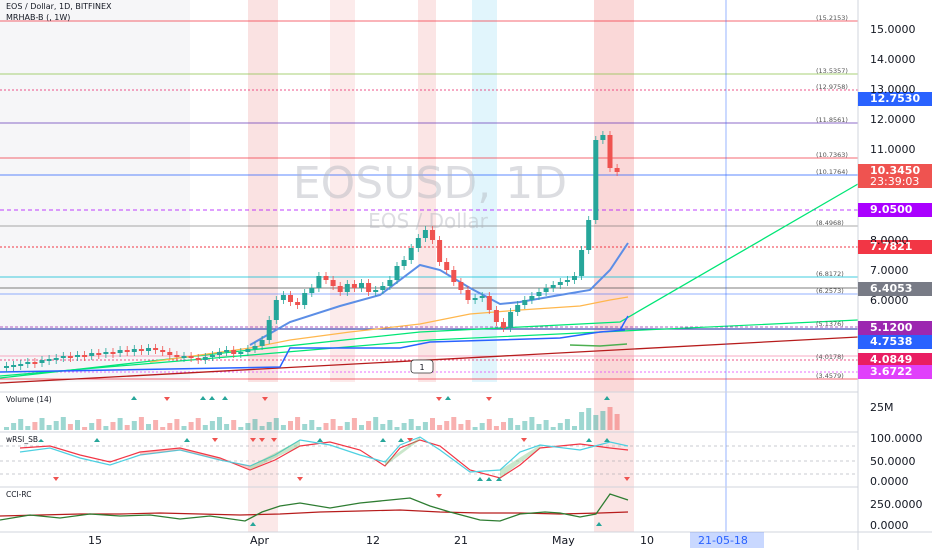 This screenshot has height=554, width=932. I want to click on price-tag: 4.7538, so click(891, 341).